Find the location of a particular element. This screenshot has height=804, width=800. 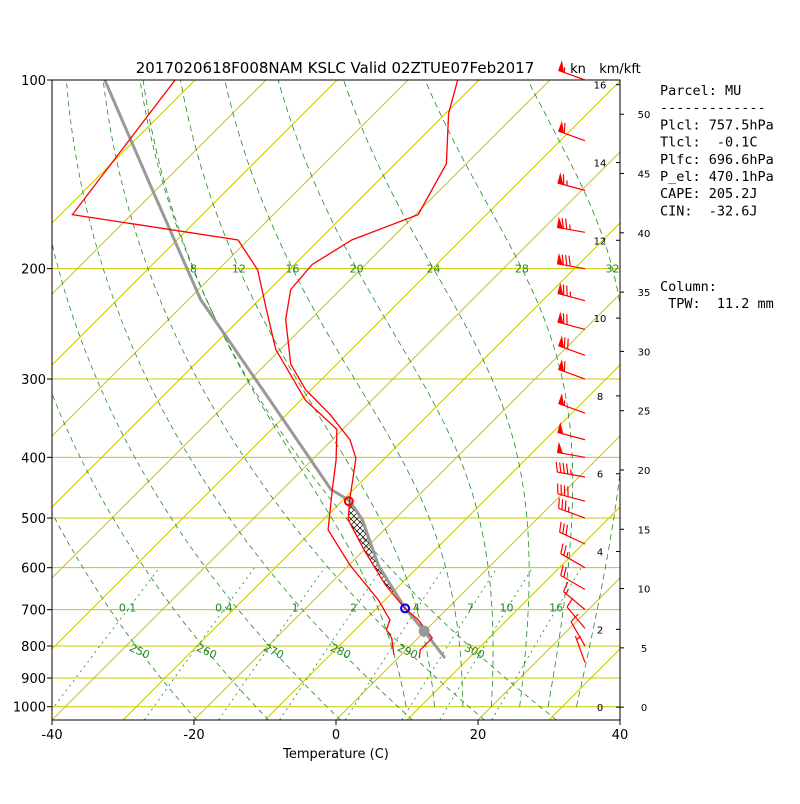

moist-adiabat-label: 12 is located at coordinates (239, 269).